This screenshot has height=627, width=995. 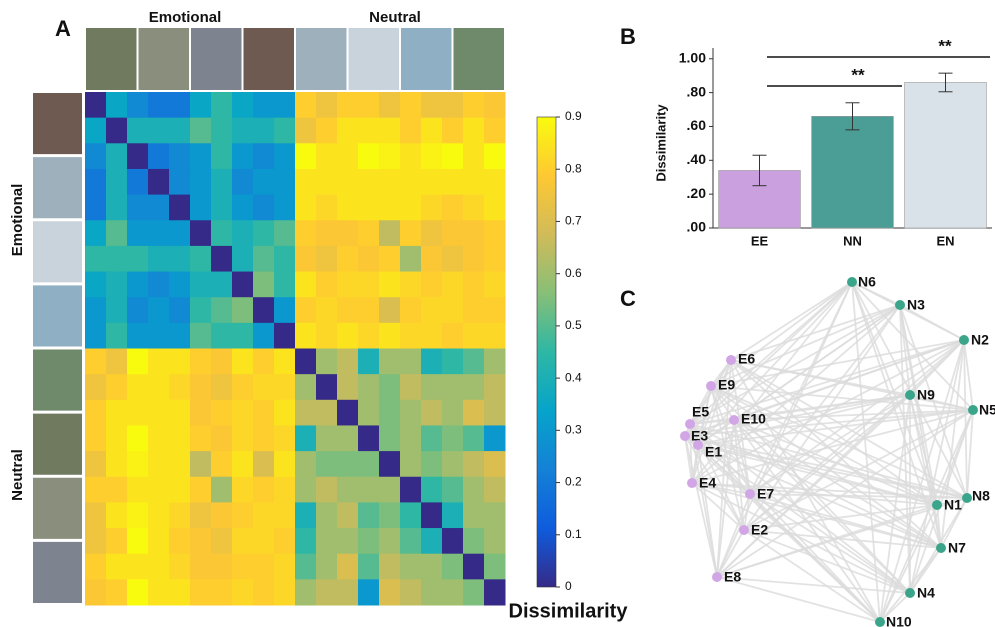 I want to click on y-tick-label: .60, so click(x=697, y=125).